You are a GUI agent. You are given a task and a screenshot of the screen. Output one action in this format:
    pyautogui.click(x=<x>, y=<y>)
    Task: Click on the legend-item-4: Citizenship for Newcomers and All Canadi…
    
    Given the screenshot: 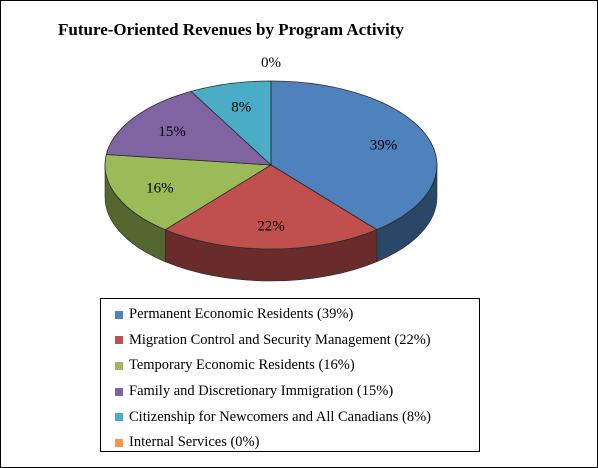 What is the action you would take?
    pyautogui.click(x=290, y=417)
    